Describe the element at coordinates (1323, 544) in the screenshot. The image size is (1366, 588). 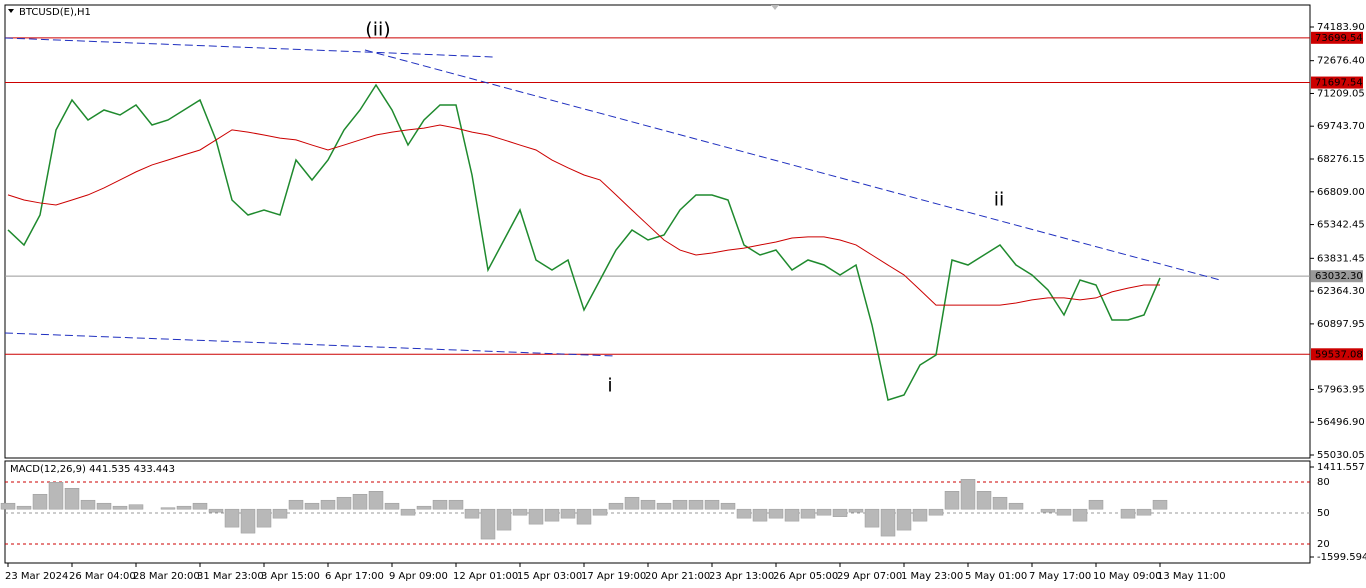
I see `macd-level-label: 20` at that location.